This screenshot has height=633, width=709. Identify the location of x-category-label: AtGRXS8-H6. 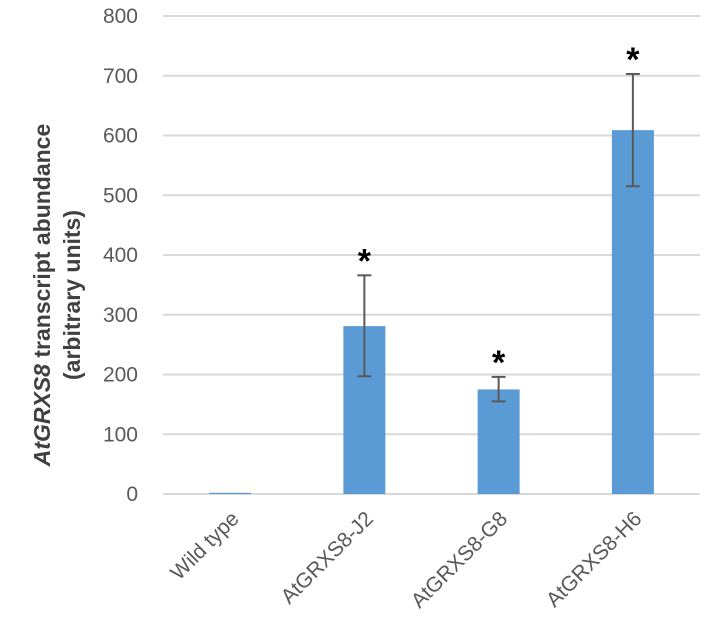
(594, 559).